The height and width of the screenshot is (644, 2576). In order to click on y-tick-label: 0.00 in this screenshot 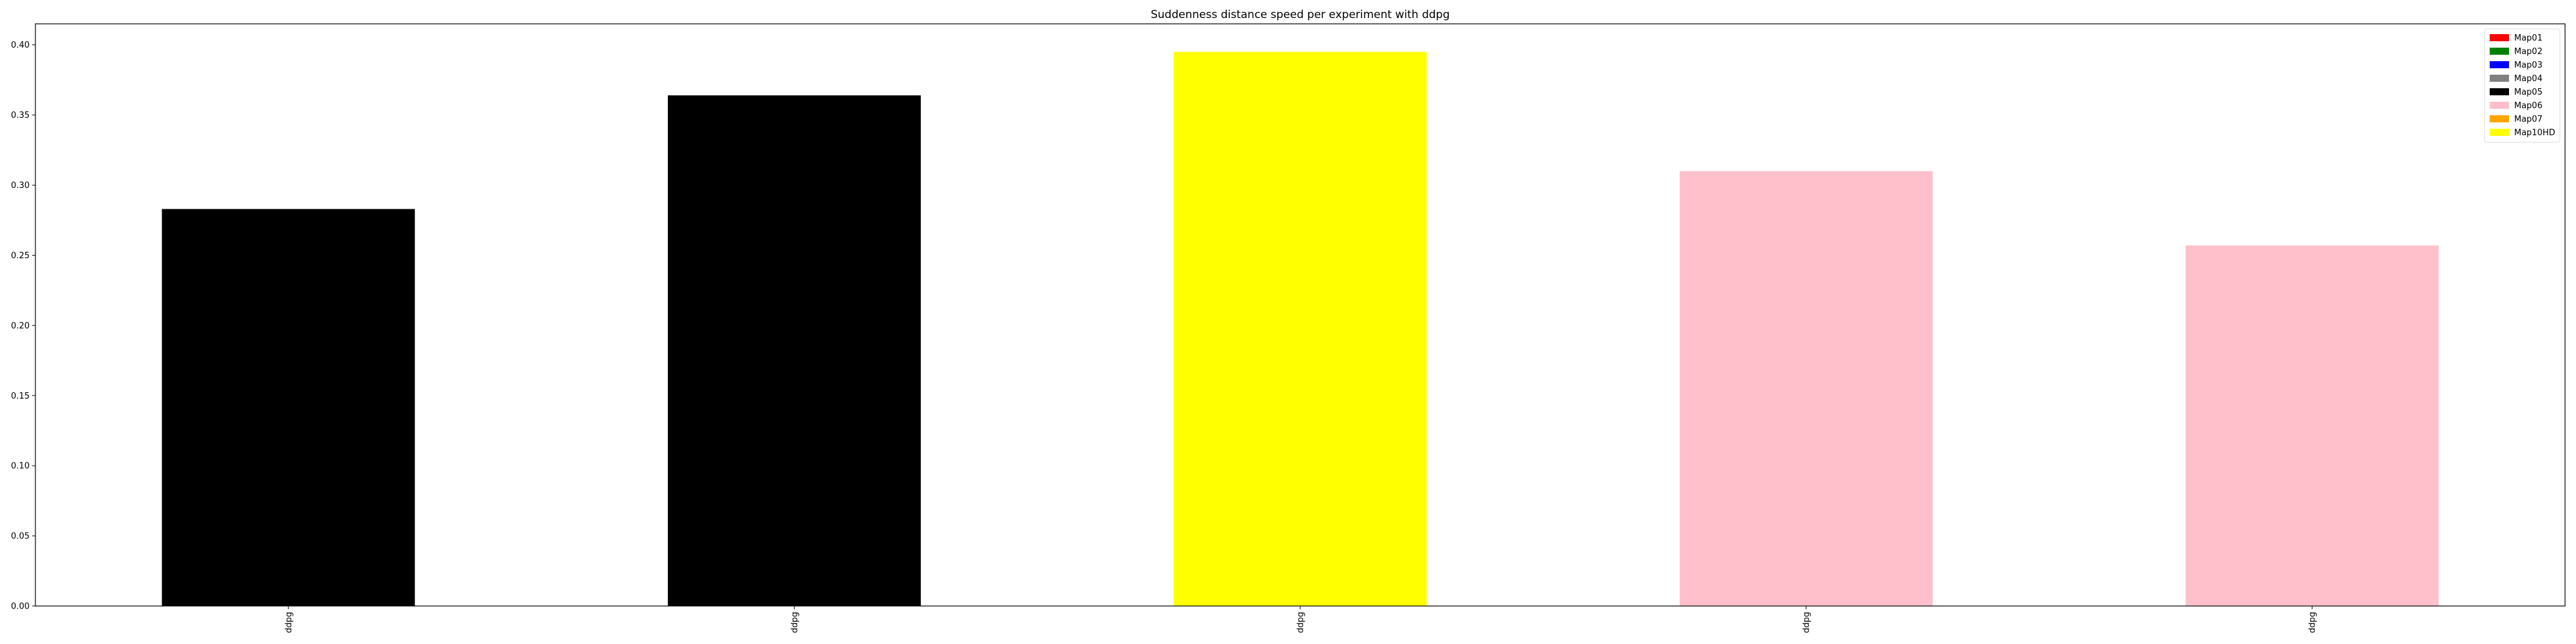, I will do `click(20, 607)`.